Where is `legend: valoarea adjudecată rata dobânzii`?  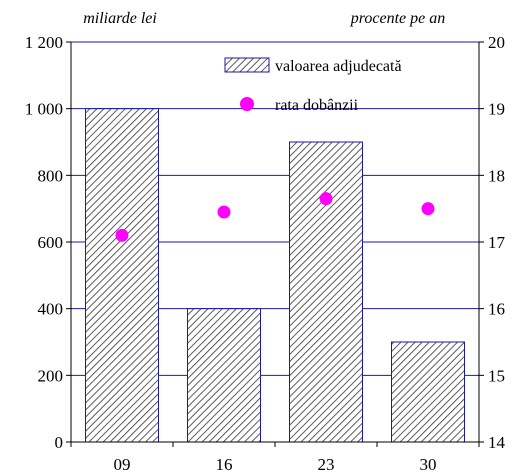 legend: valoarea adjudecată rata dobânzii is located at coordinates (313, 85).